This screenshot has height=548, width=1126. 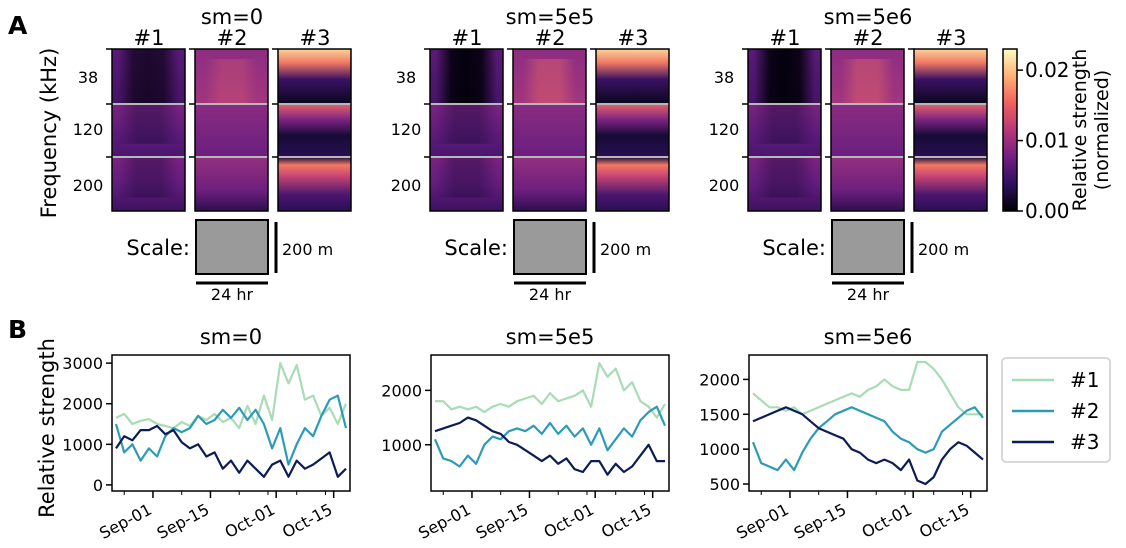 I want to click on x-tick-label: Sep-01, so click(x=125, y=521).